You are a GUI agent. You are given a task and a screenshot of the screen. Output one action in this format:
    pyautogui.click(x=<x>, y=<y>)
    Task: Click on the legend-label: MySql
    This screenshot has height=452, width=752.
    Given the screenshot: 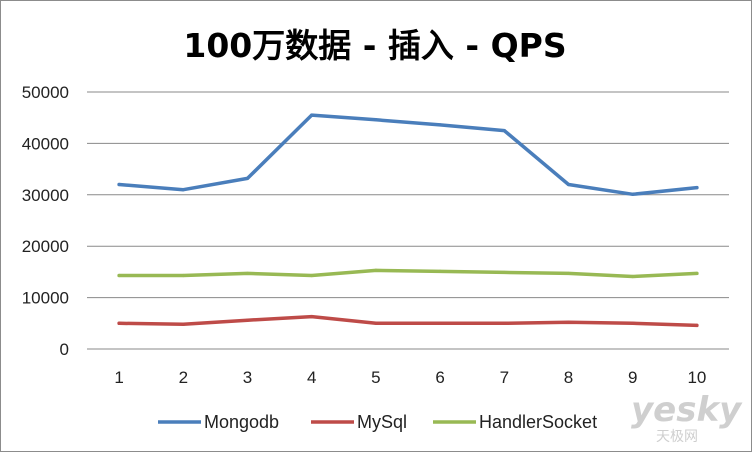 What is the action you would take?
    pyautogui.click(x=382, y=422)
    